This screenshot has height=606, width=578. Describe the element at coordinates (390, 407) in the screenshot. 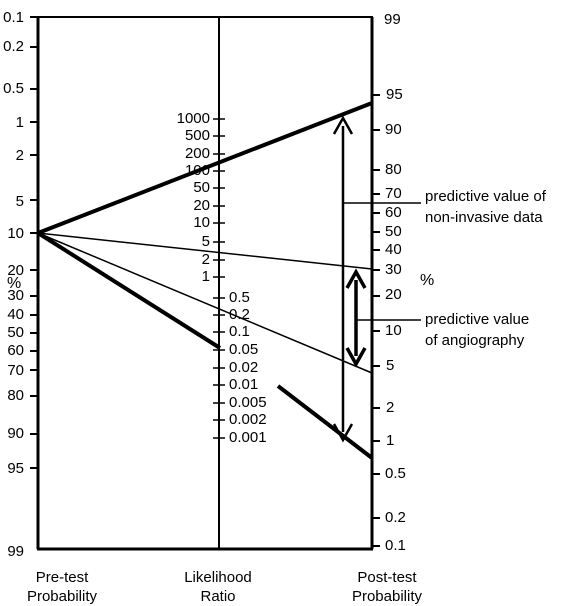

I see `posttest-tick-label: 2` at that location.